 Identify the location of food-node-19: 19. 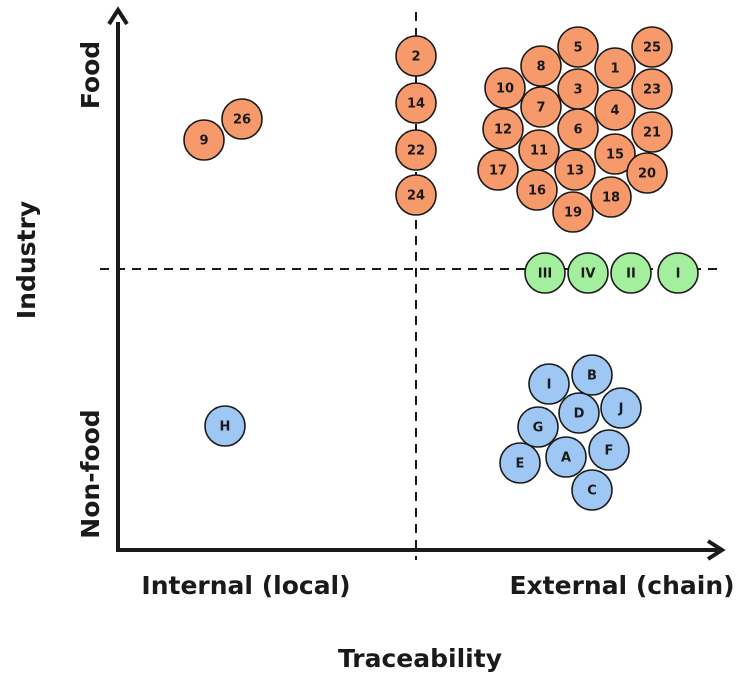
(573, 212).